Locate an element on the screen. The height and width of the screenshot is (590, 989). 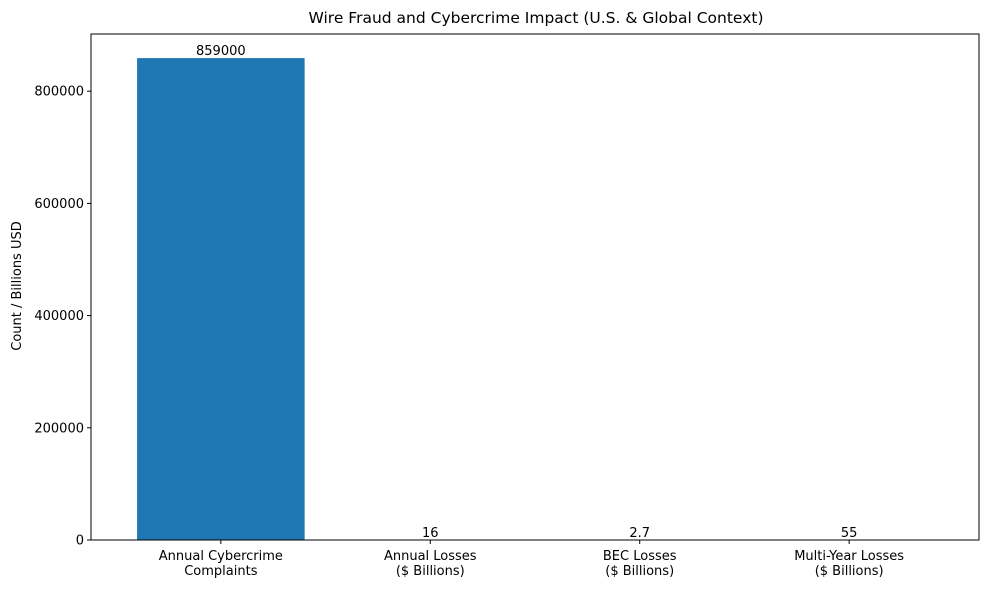
y-tick-label: 600000 is located at coordinates (59, 204).